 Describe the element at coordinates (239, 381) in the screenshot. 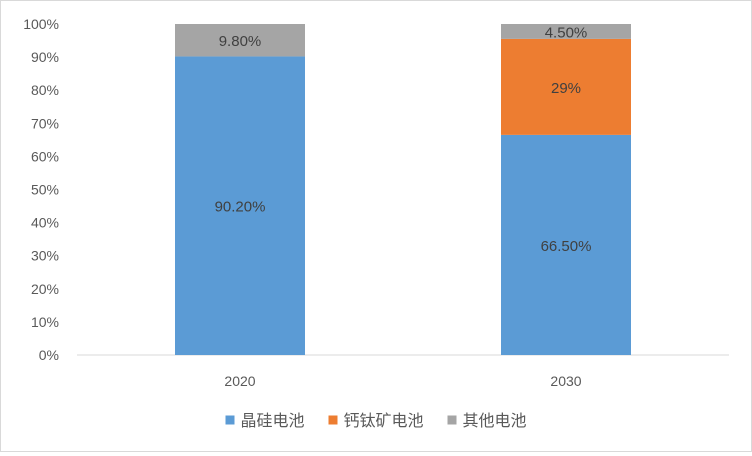

I see `x-tick-label: 2020` at that location.